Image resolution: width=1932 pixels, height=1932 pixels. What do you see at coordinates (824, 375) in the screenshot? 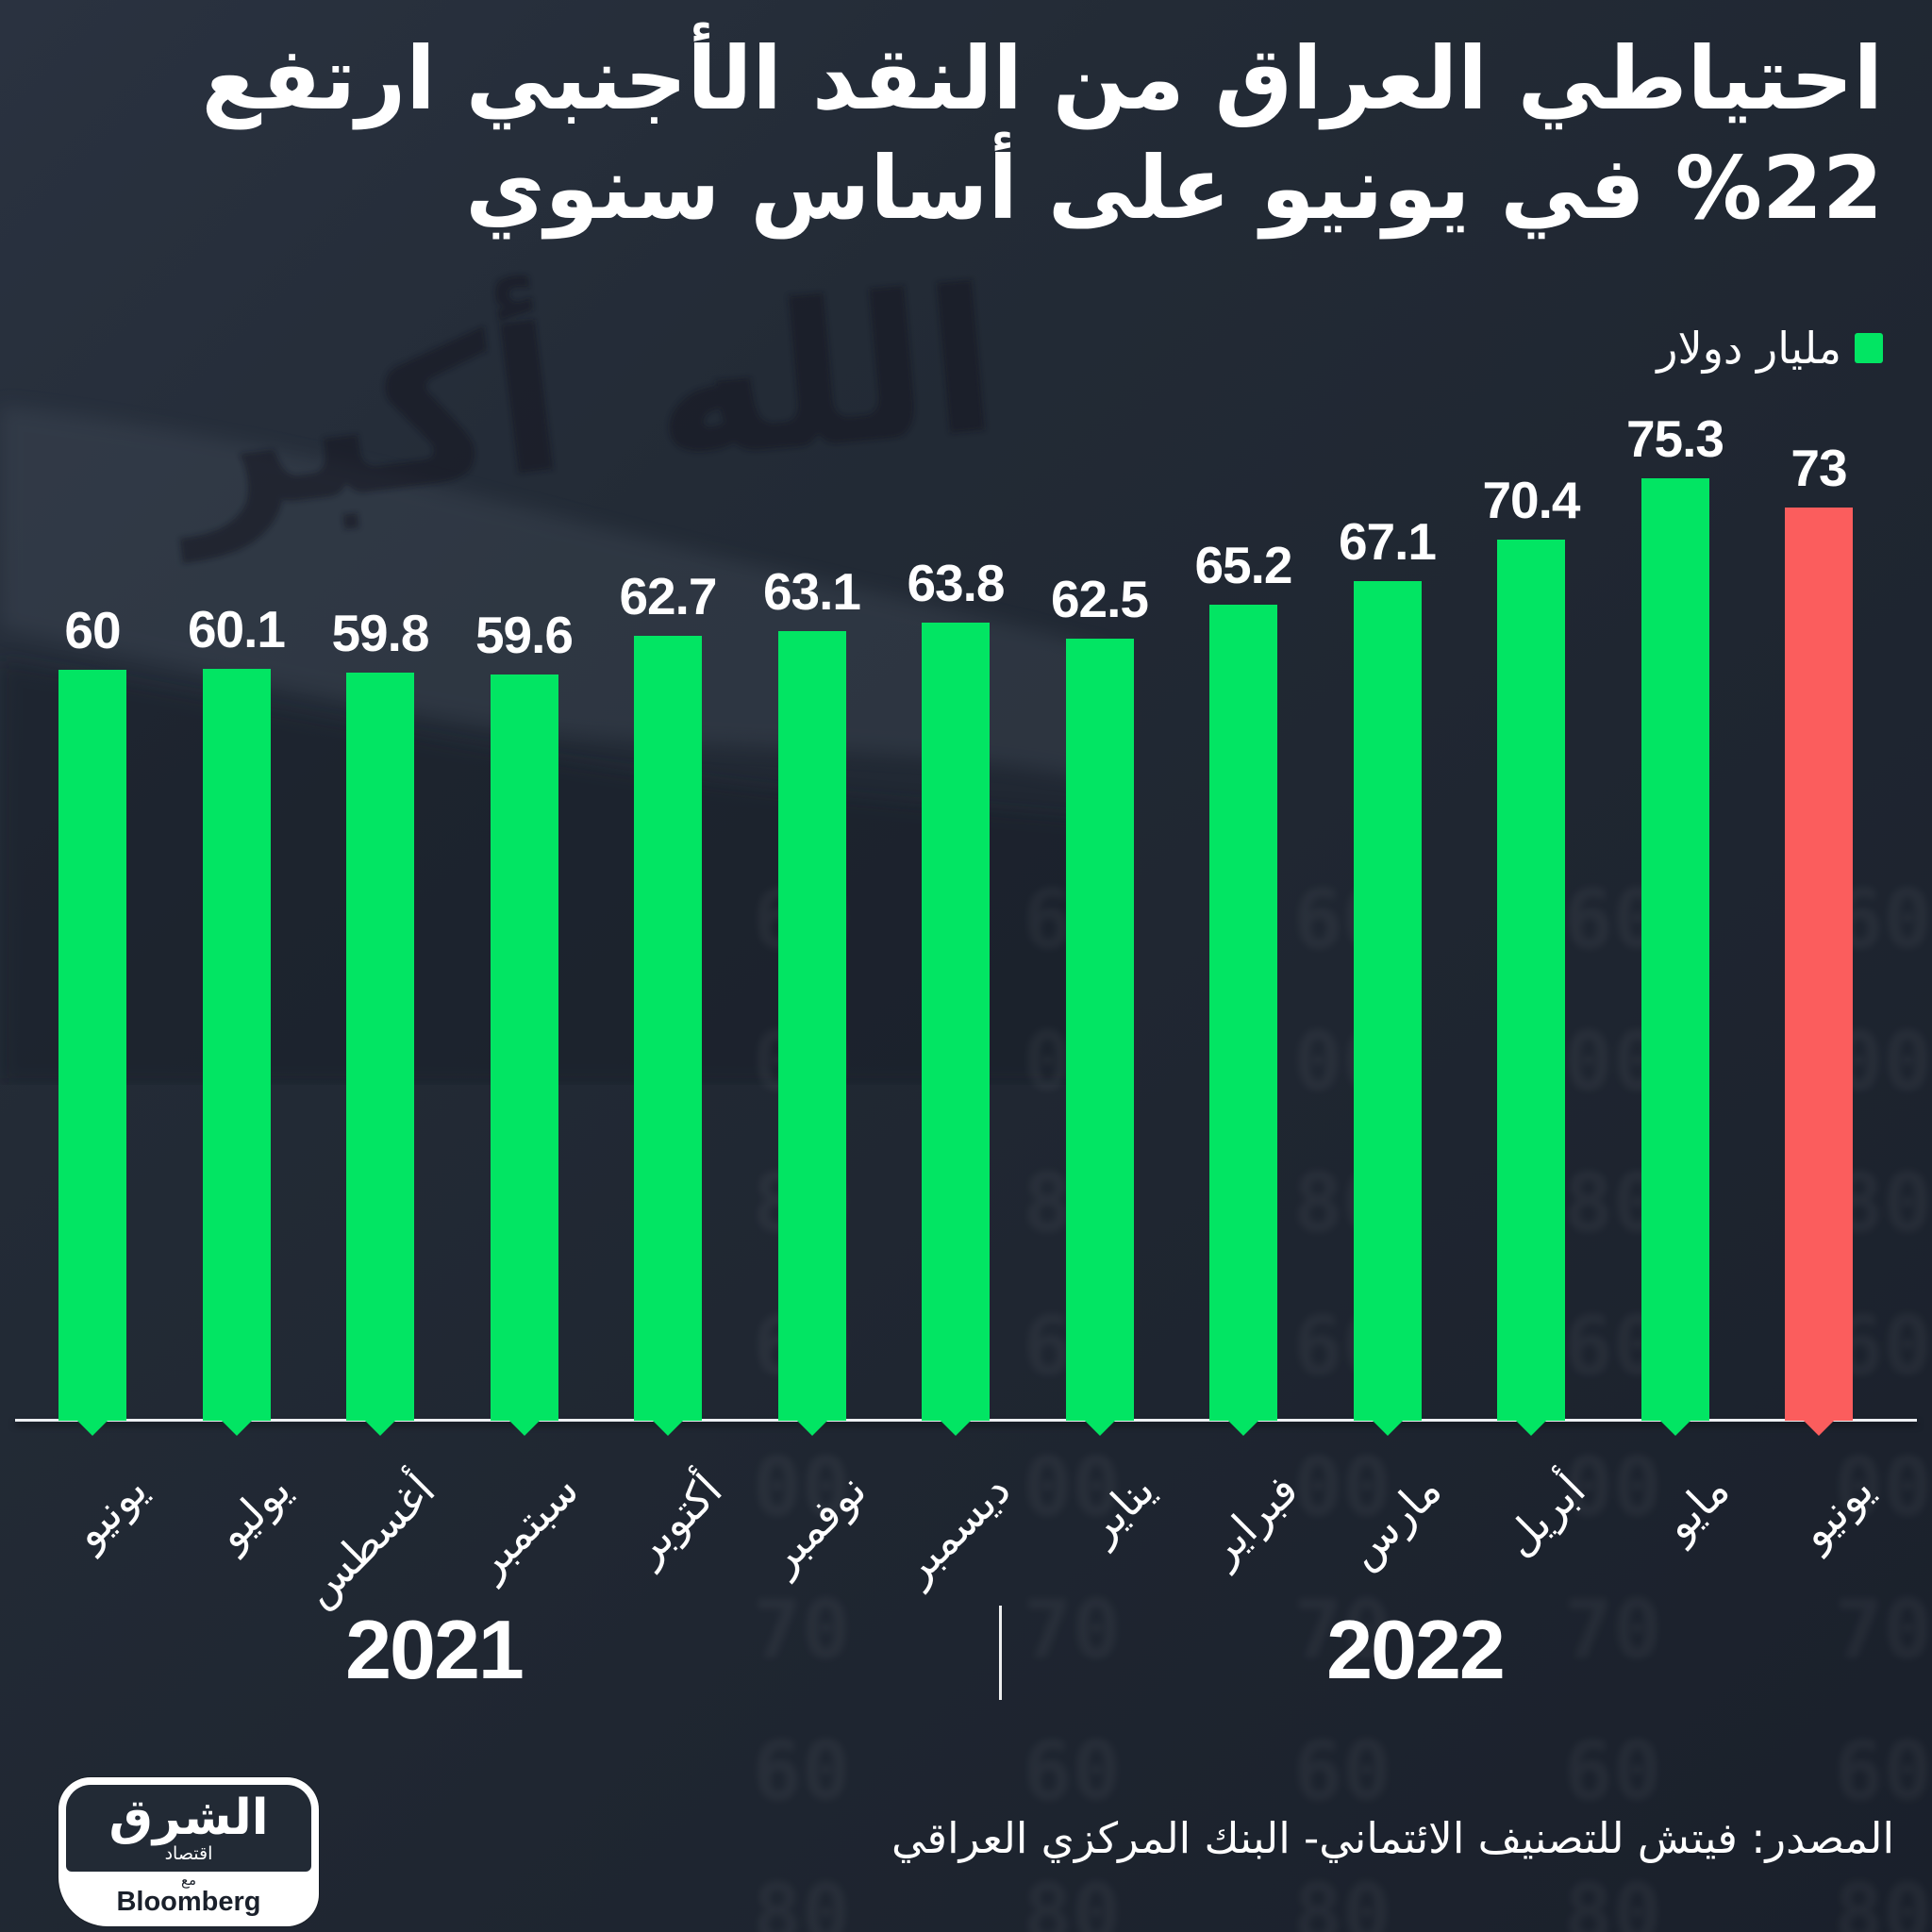
I see `flag-calligraphy-allah: الله` at bounding box center [824, 375].